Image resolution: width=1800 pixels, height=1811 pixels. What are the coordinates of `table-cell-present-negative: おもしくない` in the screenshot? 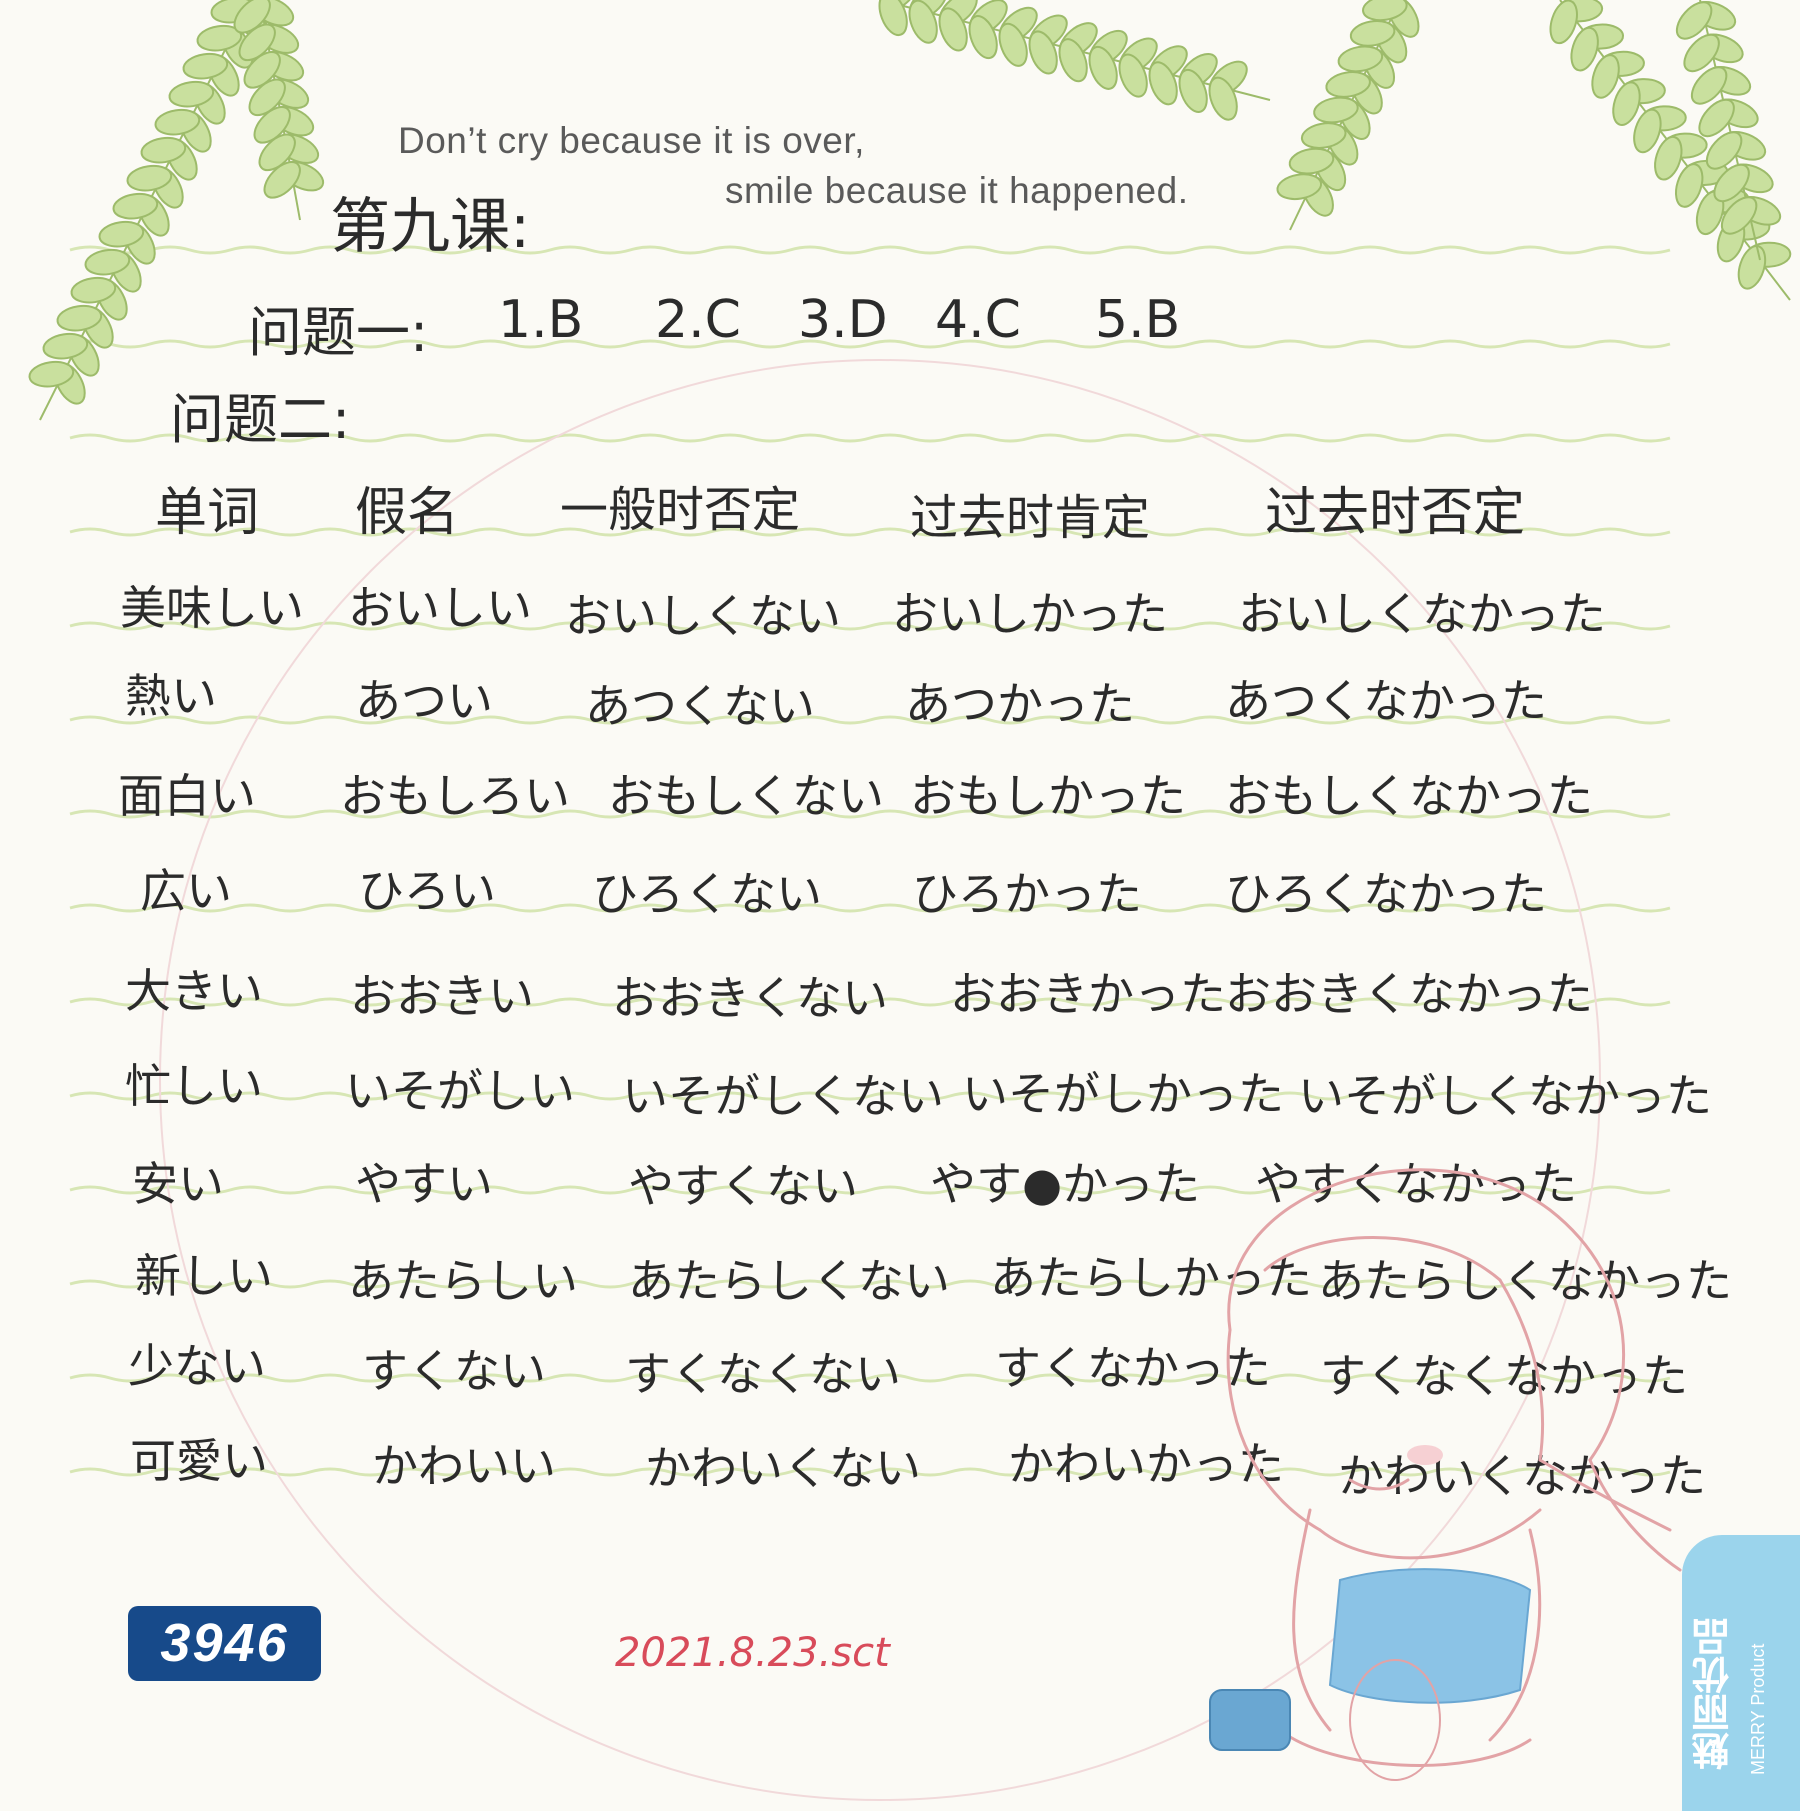 It's located at (746, 796).